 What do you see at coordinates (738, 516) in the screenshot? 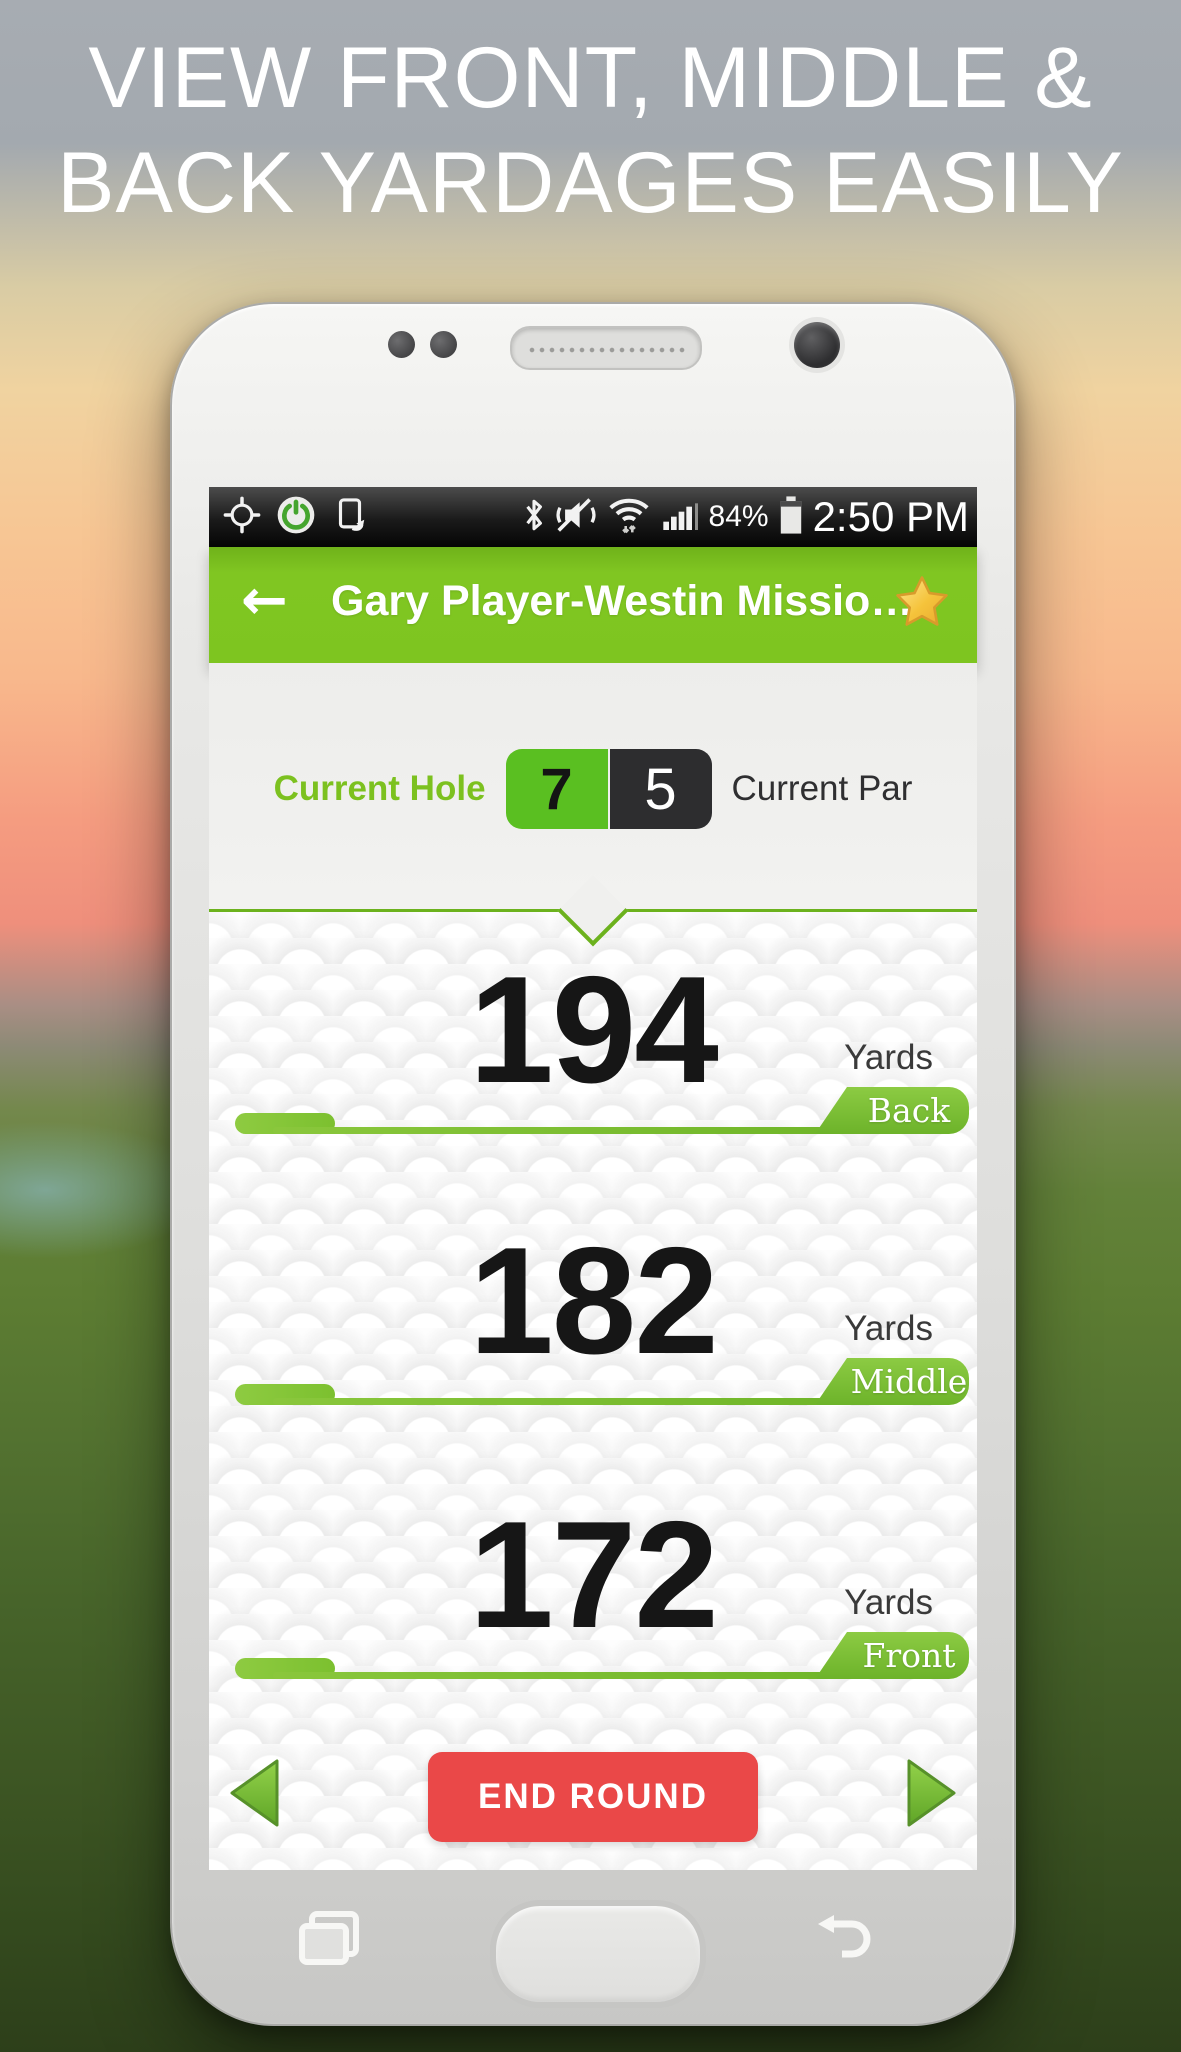
I see `battery-percent-text: 84%` at bounding box center [738, 516].